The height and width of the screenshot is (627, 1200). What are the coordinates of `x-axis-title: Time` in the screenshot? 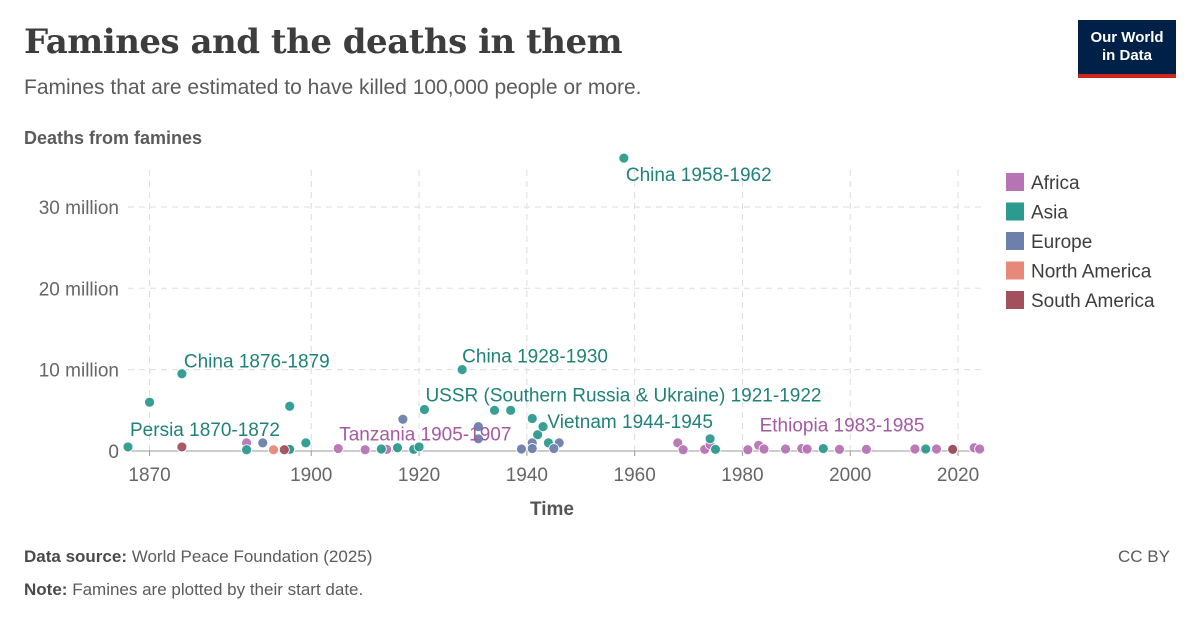 It's located at (552, 509).